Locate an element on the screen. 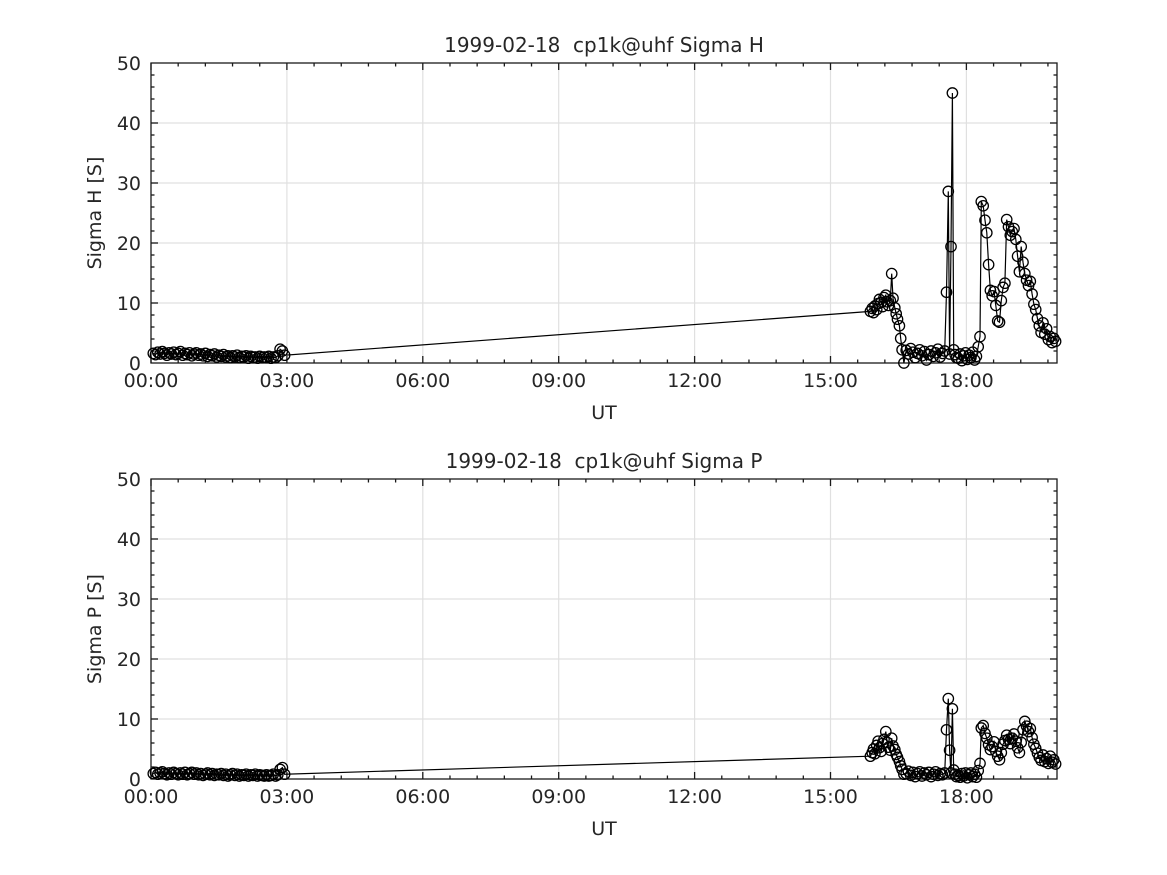 This screenshot has height=875, width=1167. x-tick-label: 15:00 is located at coordinates (830, 381).